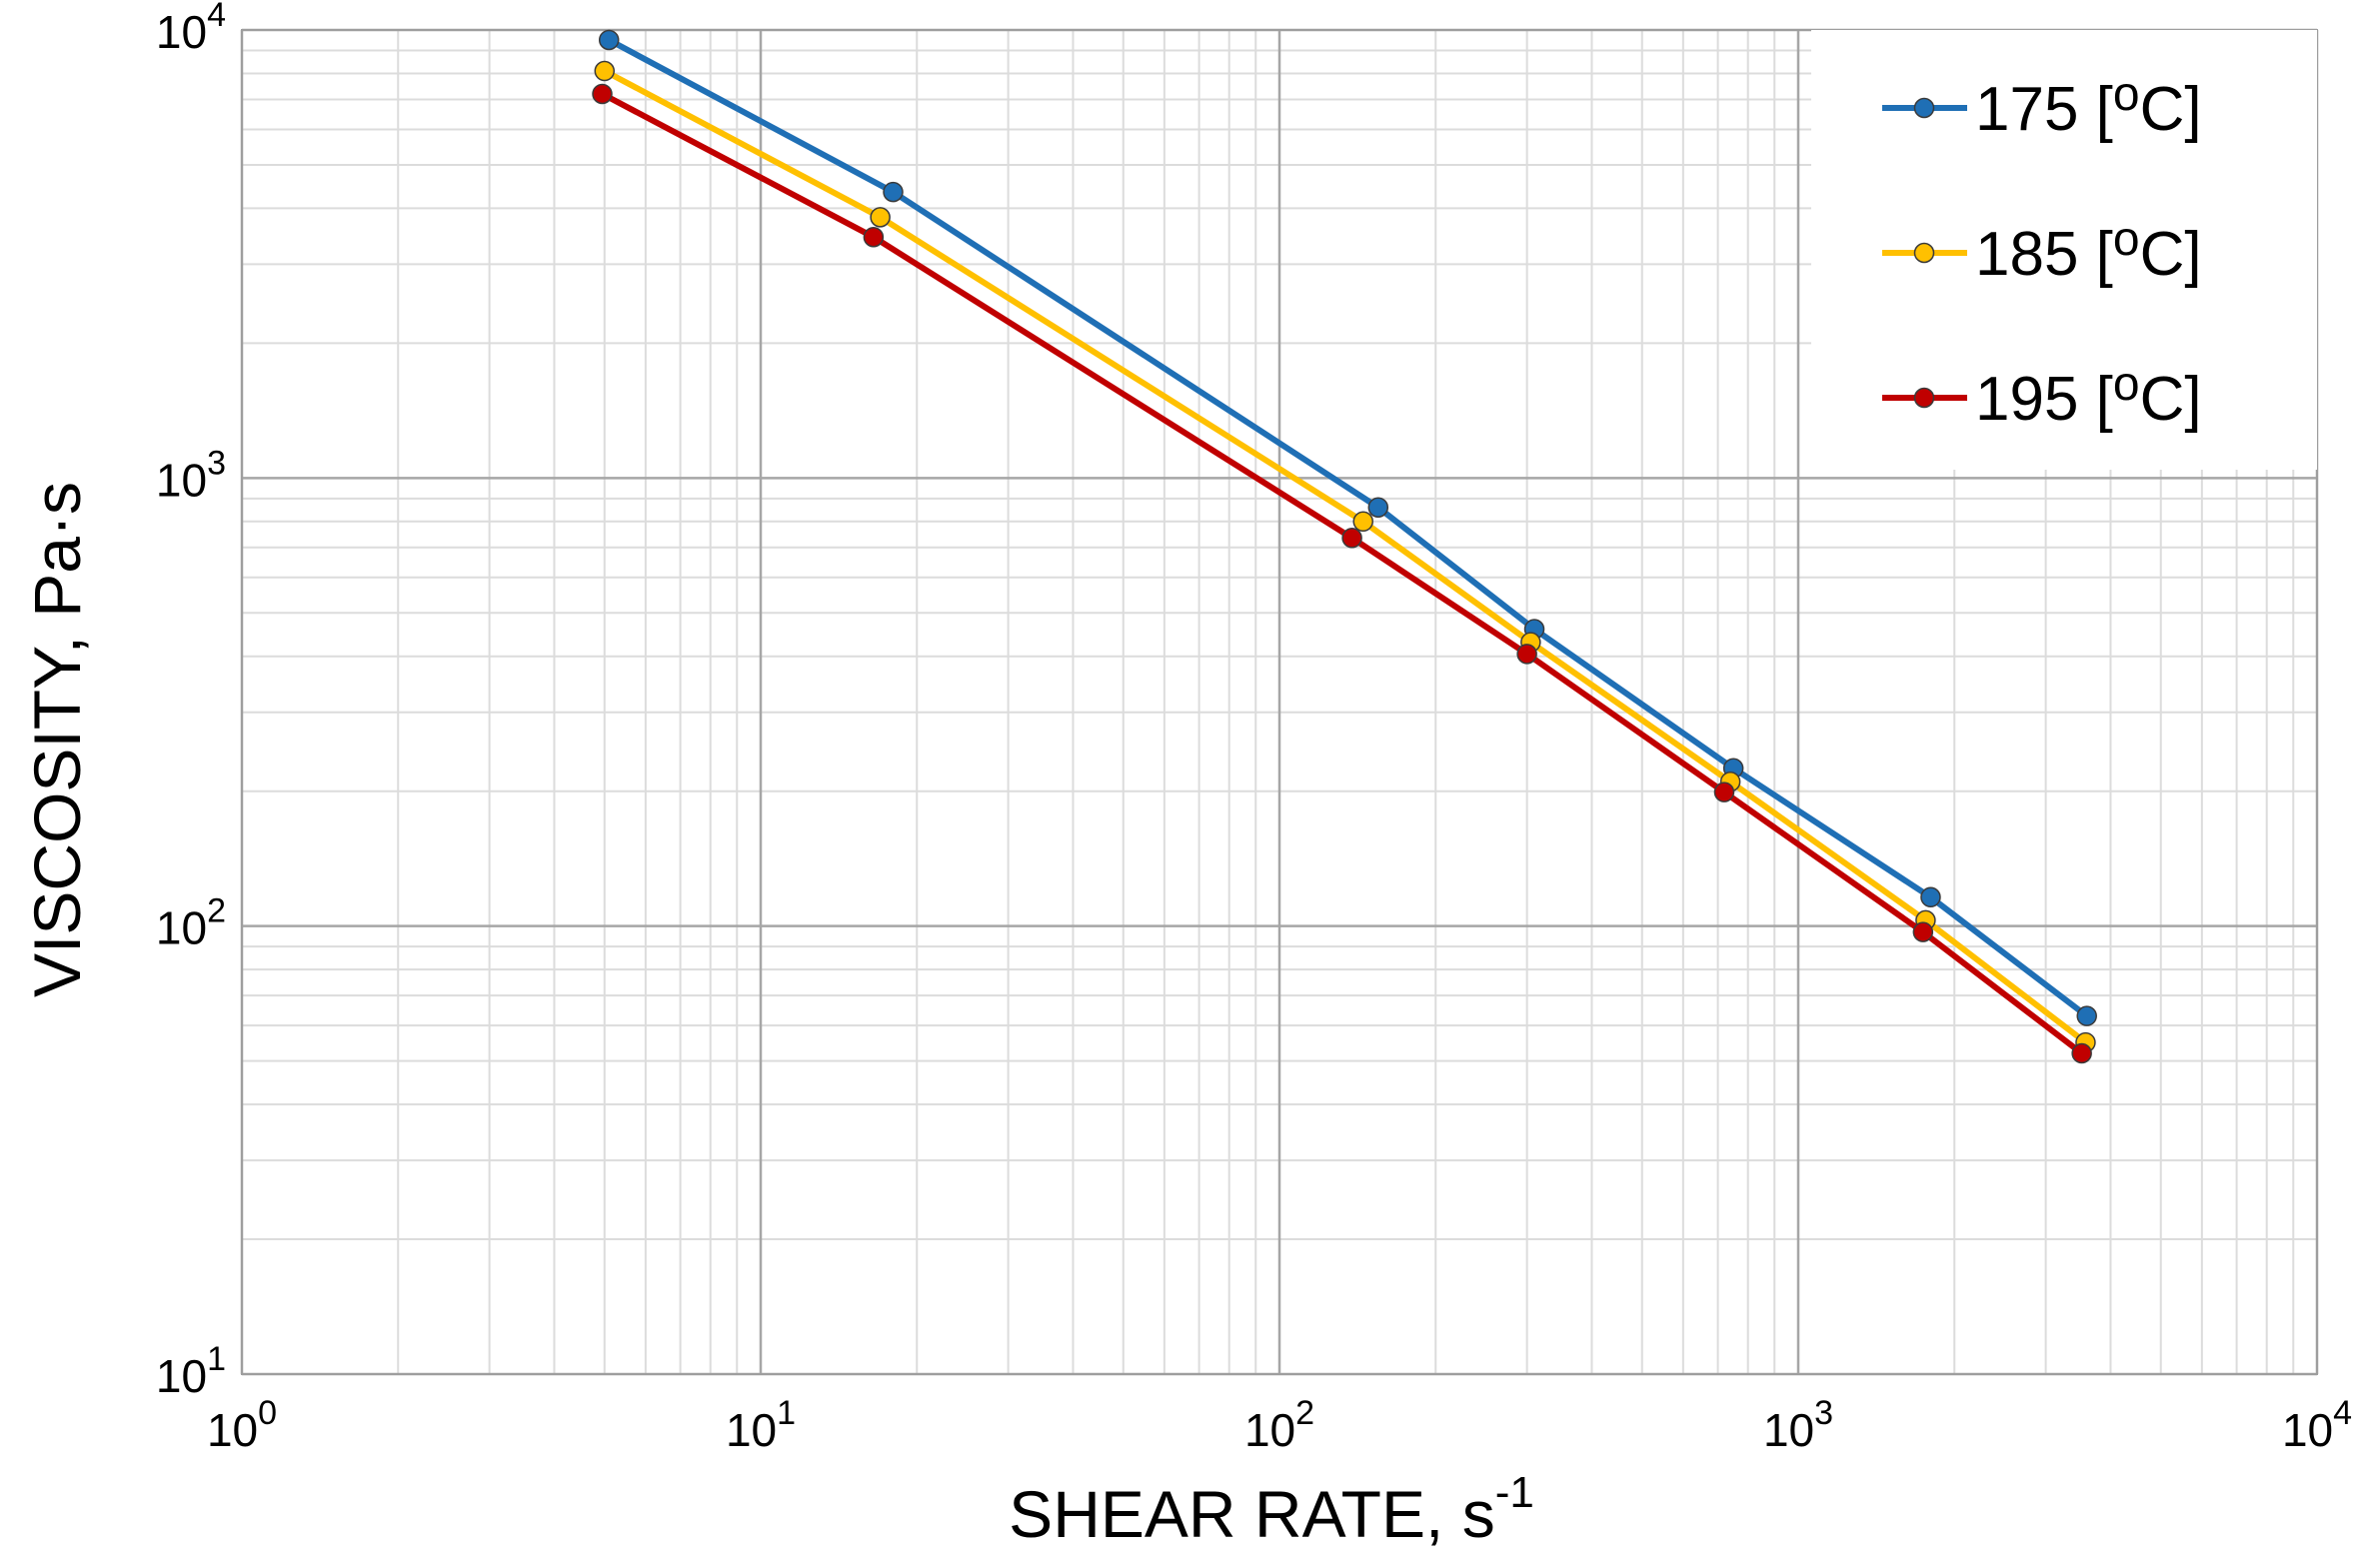 This screenshot has height=1568, width=2367. I want to click on y-tick-exponent: 3, so click(216, 463).